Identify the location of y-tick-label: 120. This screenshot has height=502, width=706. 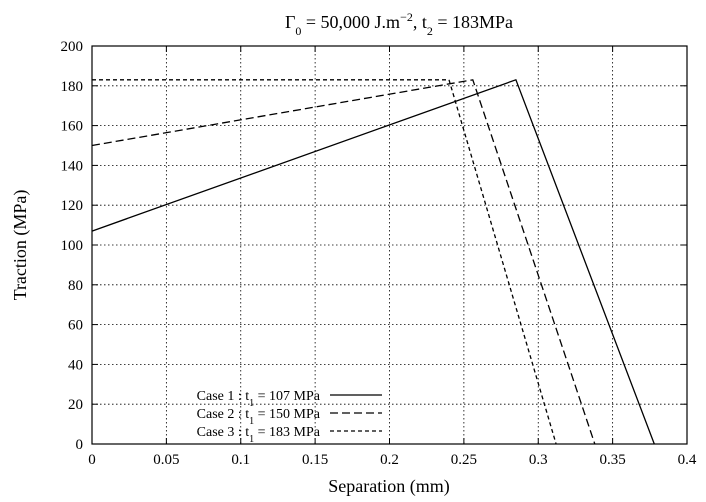
(72, 206).